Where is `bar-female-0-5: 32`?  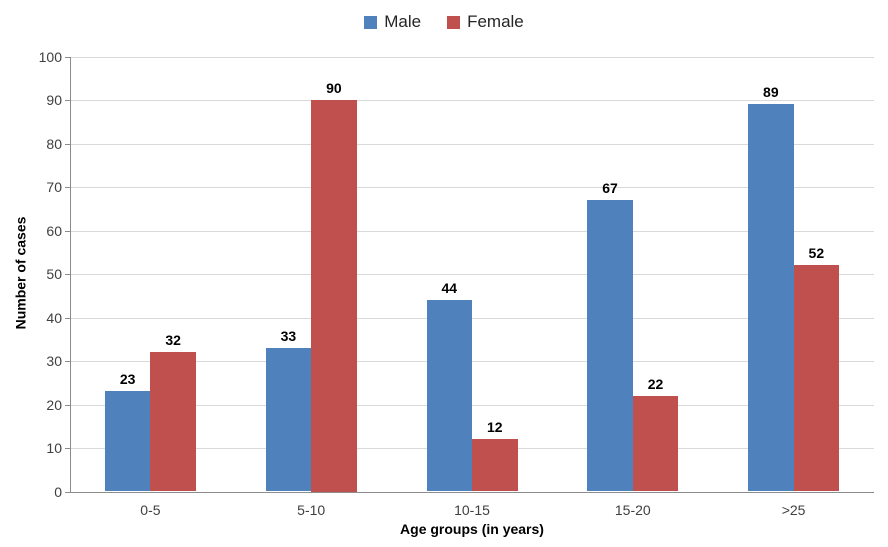 bar-female-0-5: 32 is located at coordinates (173, 412).